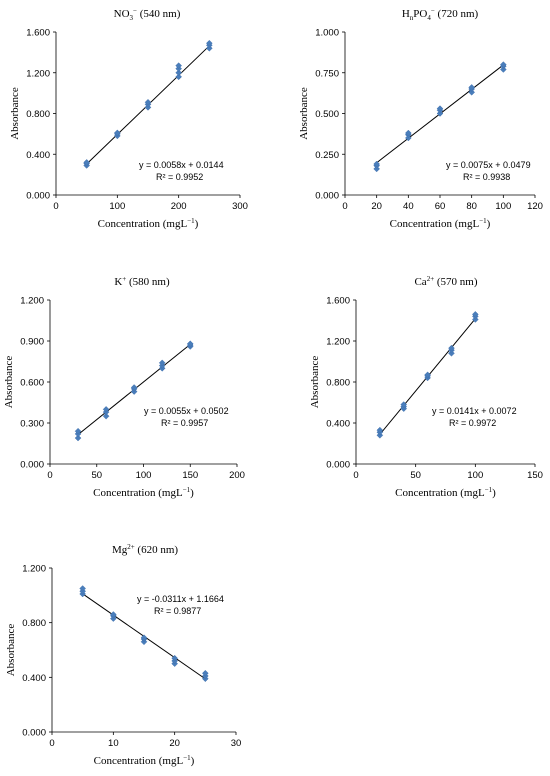  What do you see at coordinates (327, 73) in the screenshot?
I see `y-tick-label: 0.750` at bounding box center [327, 73].